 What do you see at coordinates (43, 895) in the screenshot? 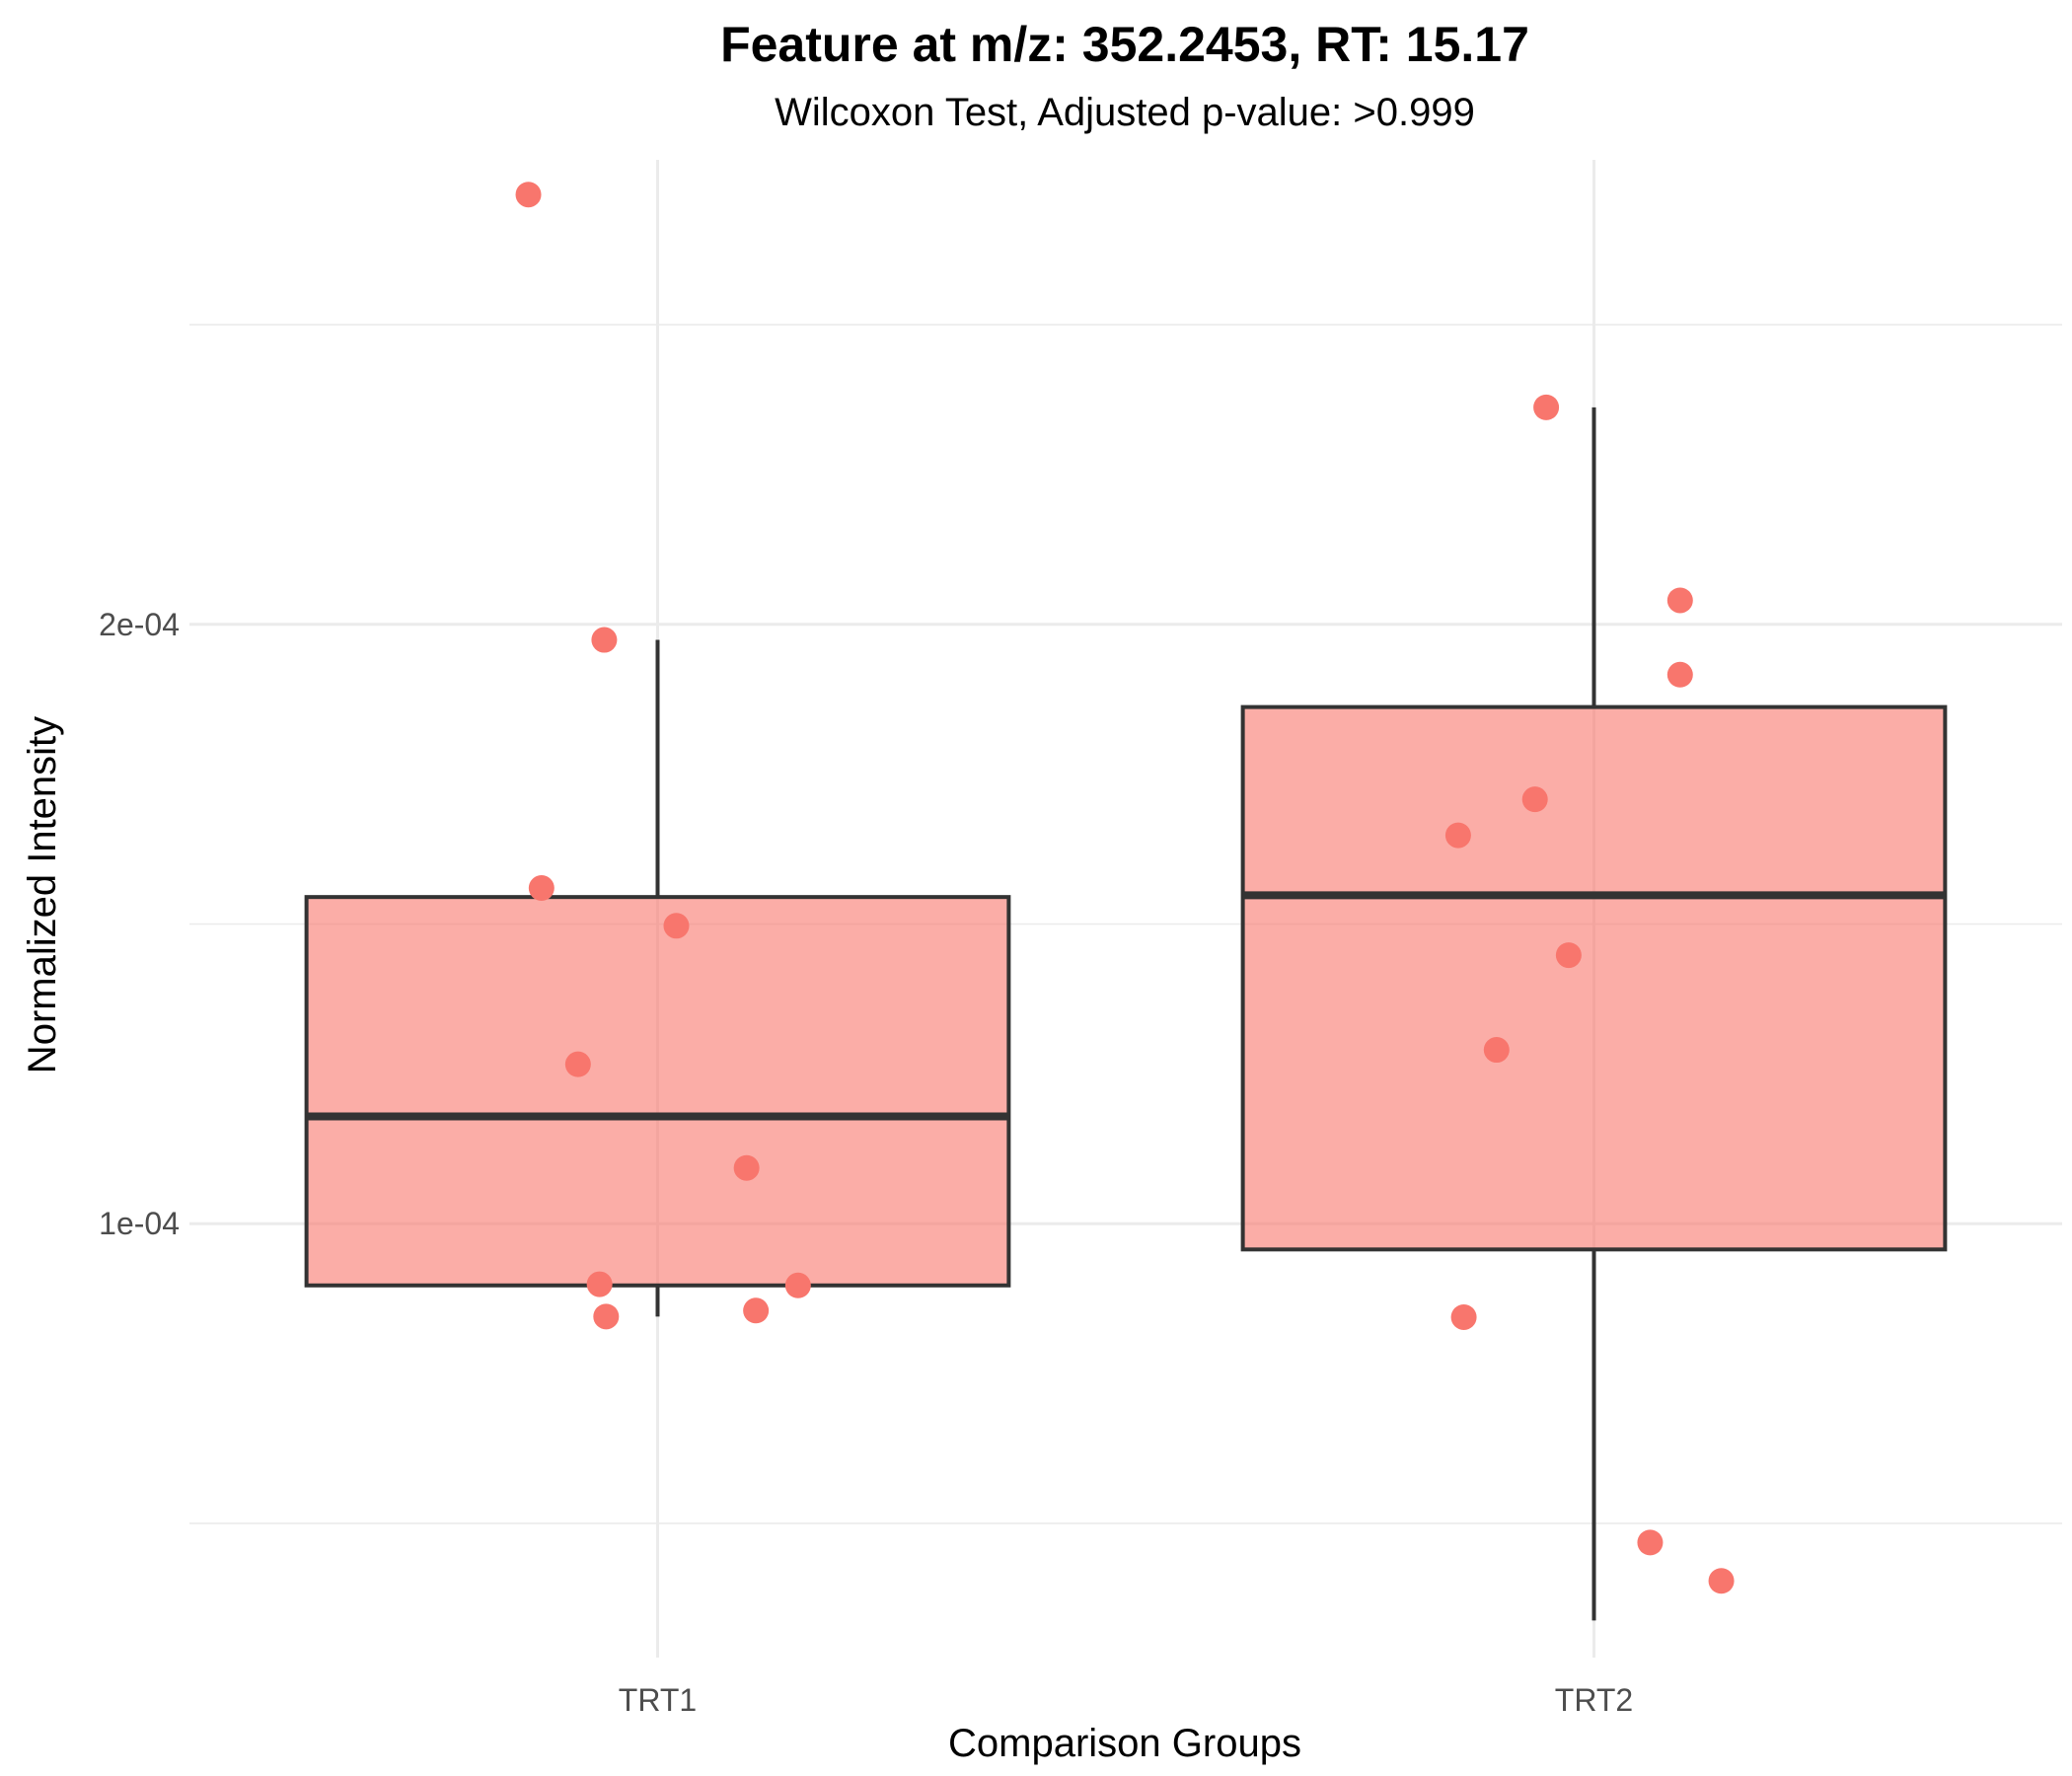
I see `y-axis-title: Normalized Intensity` at bounding box center [43, 895].